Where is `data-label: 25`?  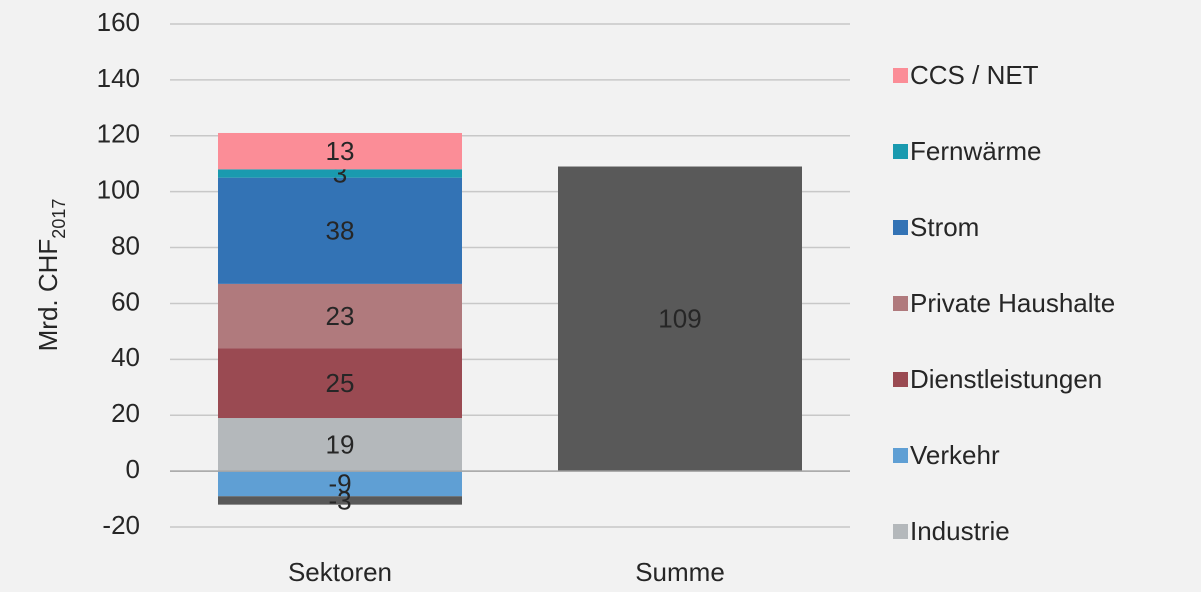 data-label: 25 is located at coordinates (340, 383).